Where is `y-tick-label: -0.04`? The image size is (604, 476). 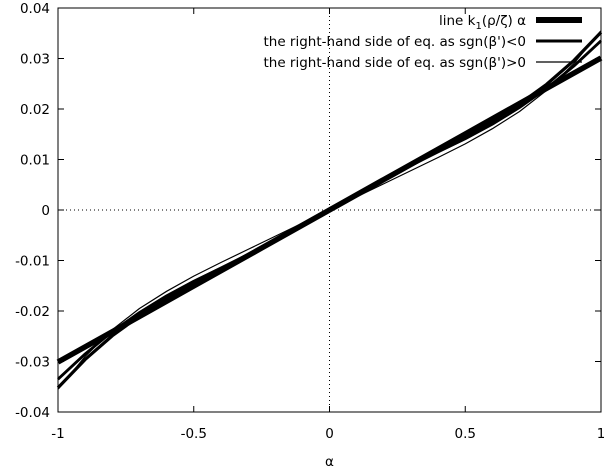
y-tick-label: -0.04 is located at coordinates (32, 413).